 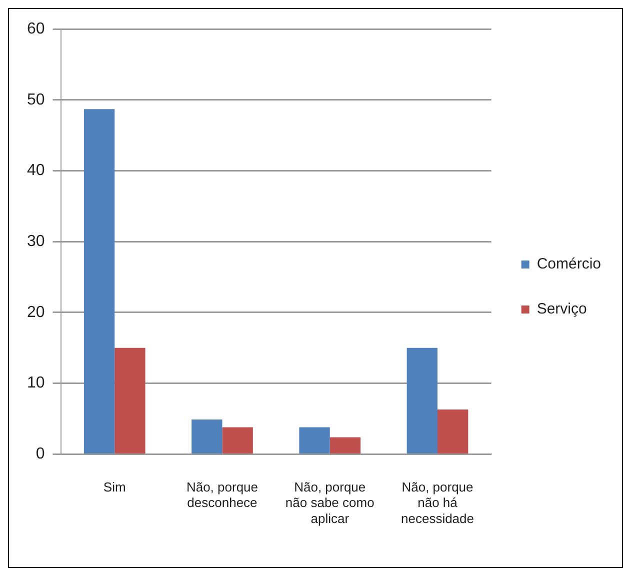 What do you see at coordinates (36, 383) in the screenshot?
I see `y-tick-label: 10` at bounding box center [36, 383].